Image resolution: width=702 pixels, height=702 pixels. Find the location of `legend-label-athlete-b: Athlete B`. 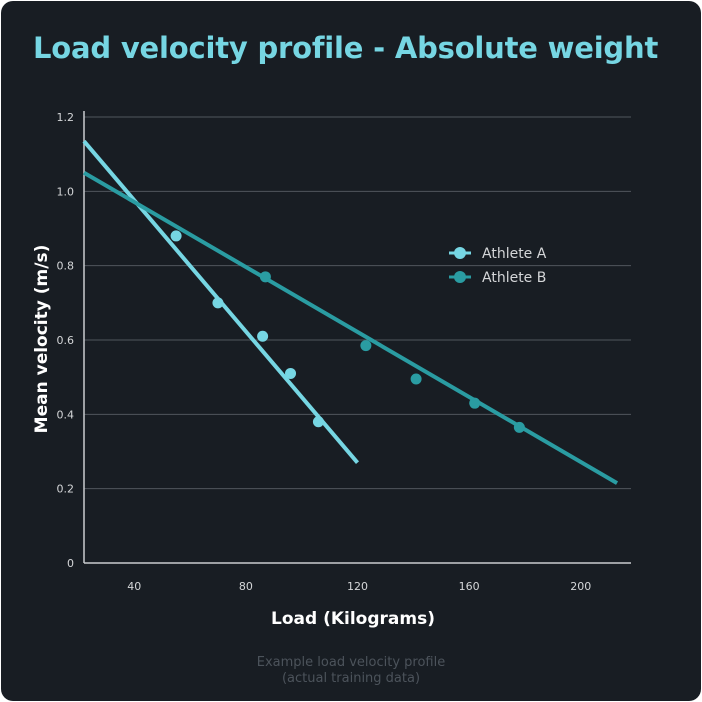

legend-label-athlete-b: Athlete B is located at coordinates (514, 278).